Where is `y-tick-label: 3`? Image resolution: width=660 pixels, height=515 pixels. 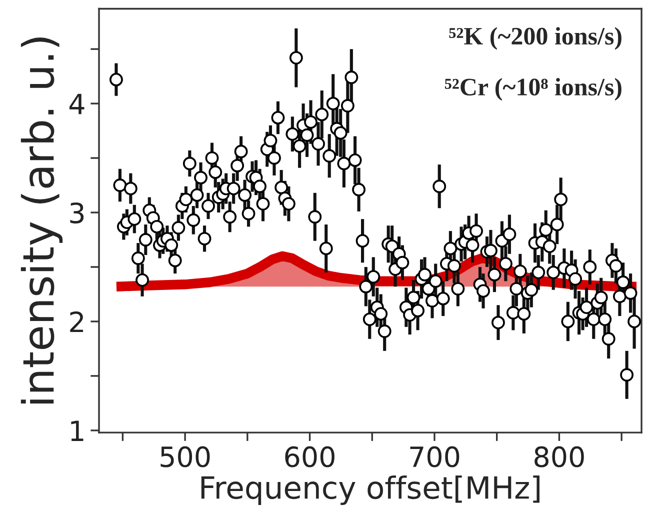 y-tick-label: 3 is located at coordinates (77, 213).